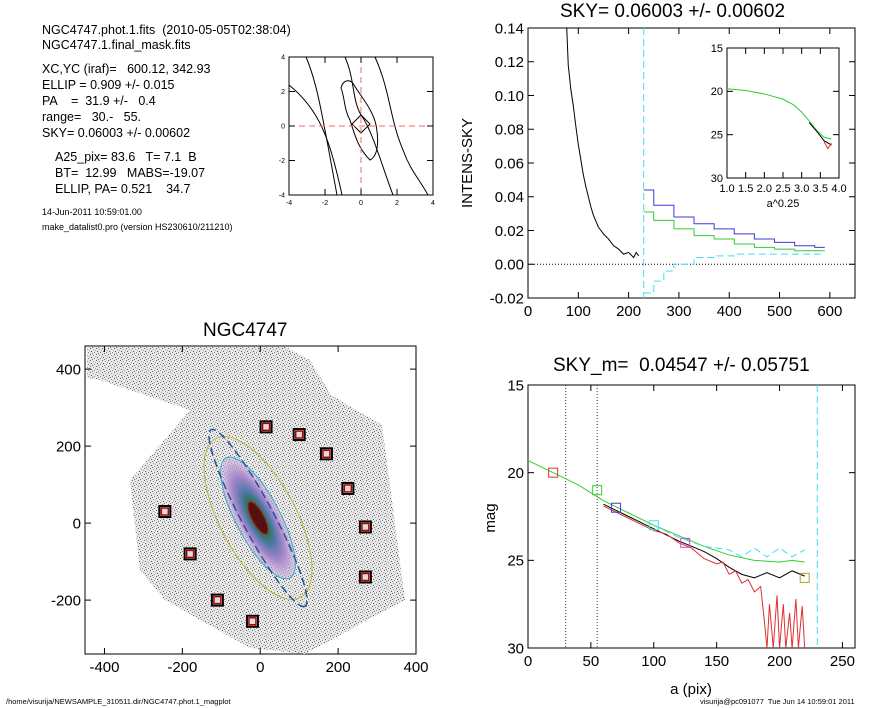 This screenshot has width=885, height=708. What do you see at coordinates (509, 163) in the screenshot?
I see `y-tick-label: 0.06` at bounding box center [509, 163].